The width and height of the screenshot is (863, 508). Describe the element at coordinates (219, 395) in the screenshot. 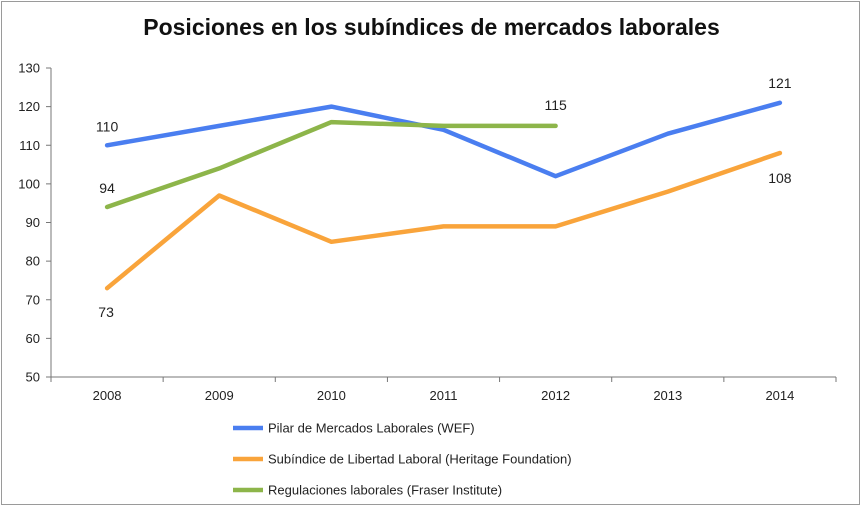

I see `x-tick-label: 2009` at that location.